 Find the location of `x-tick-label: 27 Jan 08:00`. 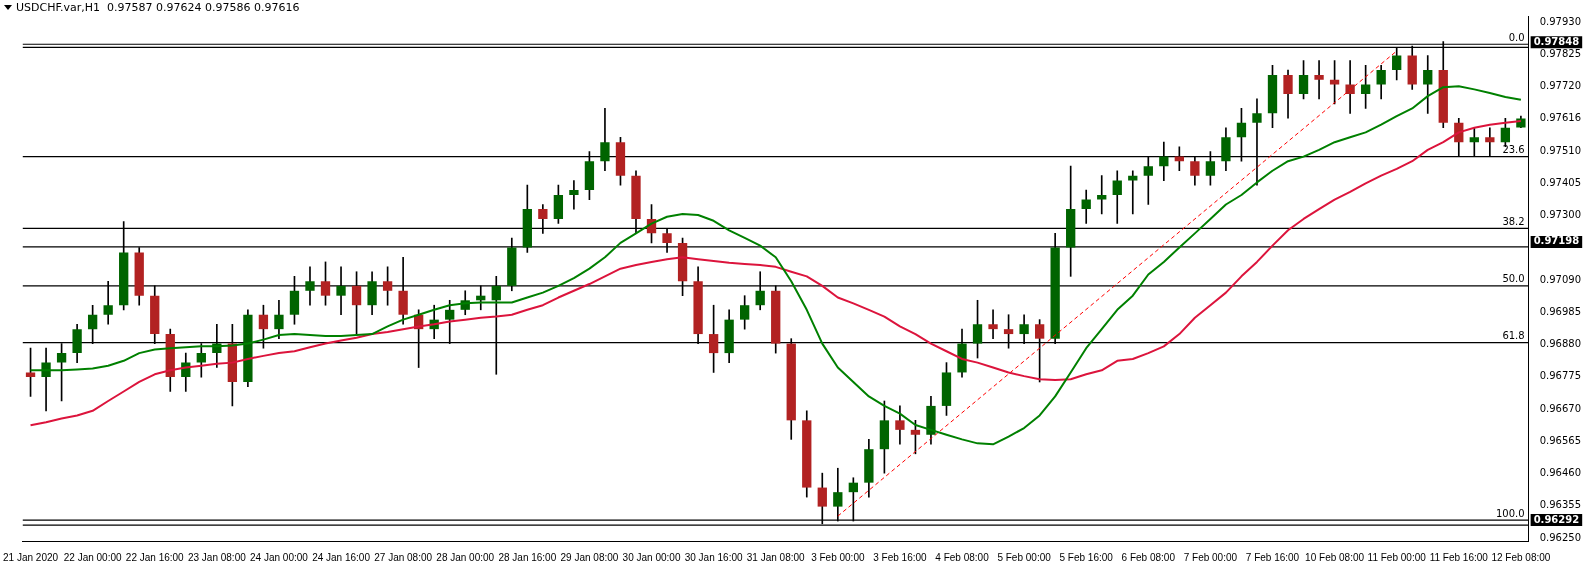

x-tick-label: 27 Jan 08:00 is located at coordinates (403, 557).